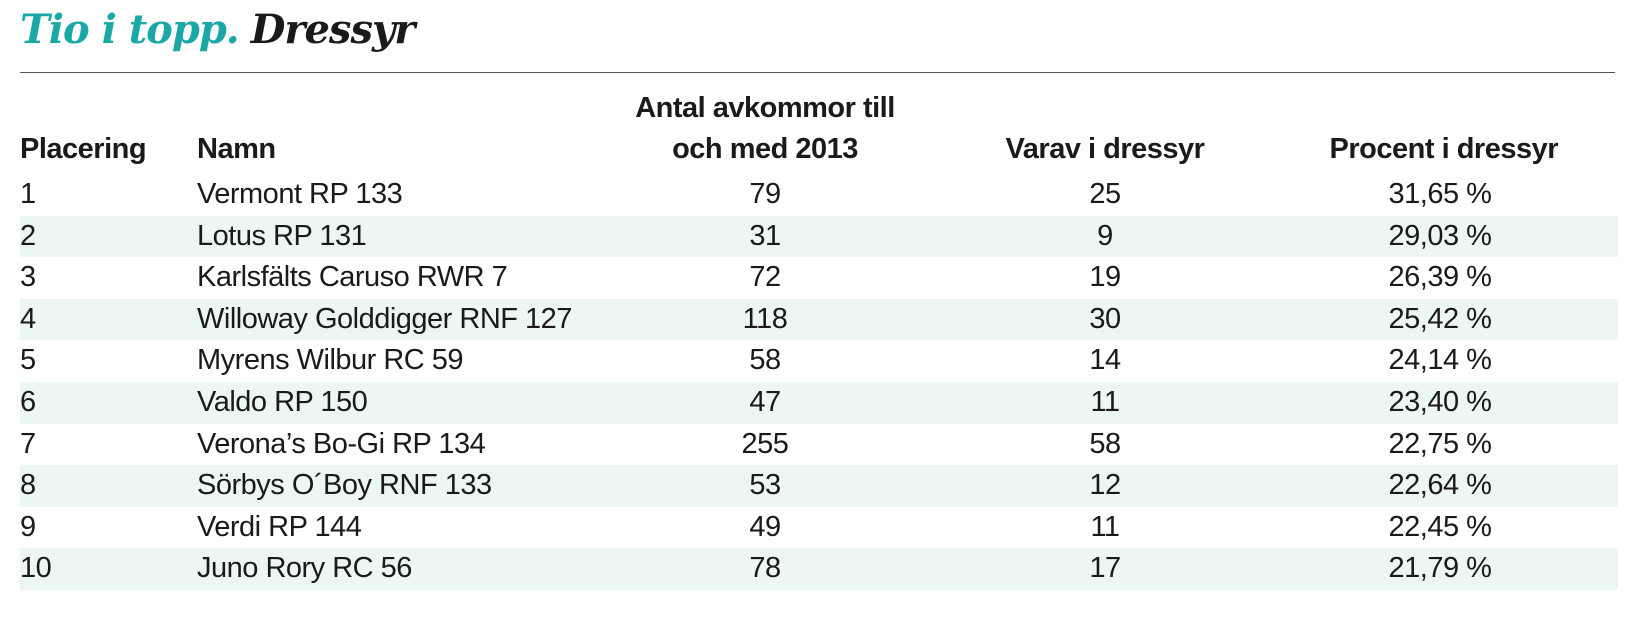 This screenshot has width=1625, height=633. I want to click on table-row: 6 Valdo RP 150 47 11 23,40 %, so click(819, 402).